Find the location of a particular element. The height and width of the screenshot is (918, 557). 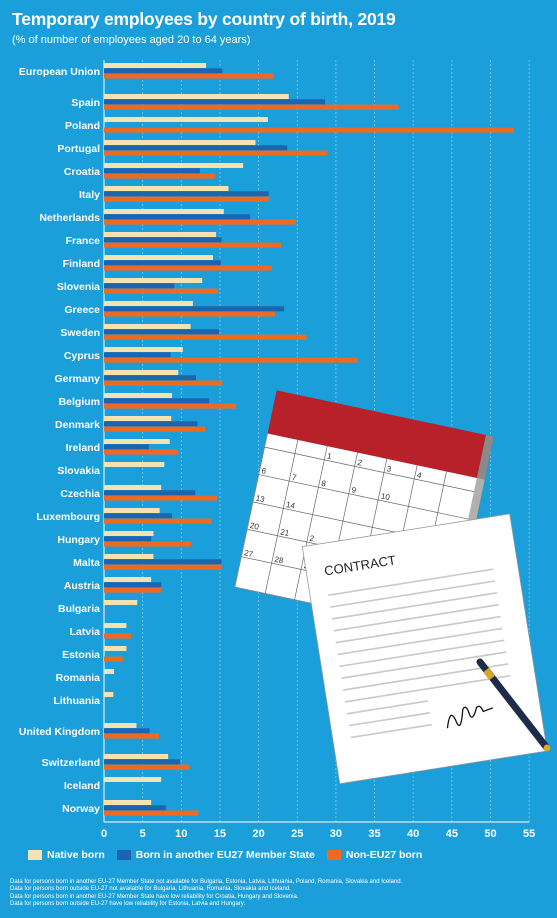

category-label: Poland is located at coordinates (82, 126).